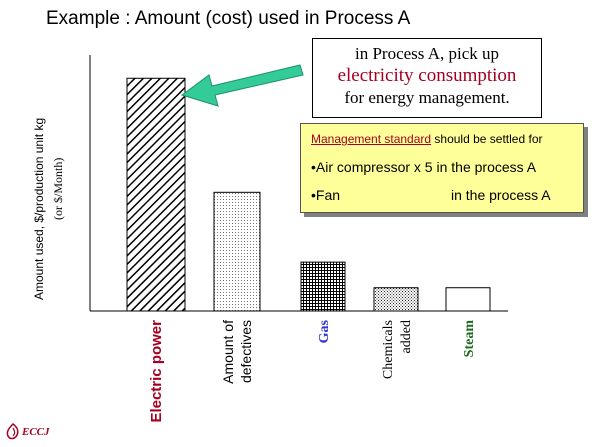 This screenshot has width=600, height=447. I want to click on x-tick-label-chemicals-added-line-1: Chemicals, so click(388, 349).